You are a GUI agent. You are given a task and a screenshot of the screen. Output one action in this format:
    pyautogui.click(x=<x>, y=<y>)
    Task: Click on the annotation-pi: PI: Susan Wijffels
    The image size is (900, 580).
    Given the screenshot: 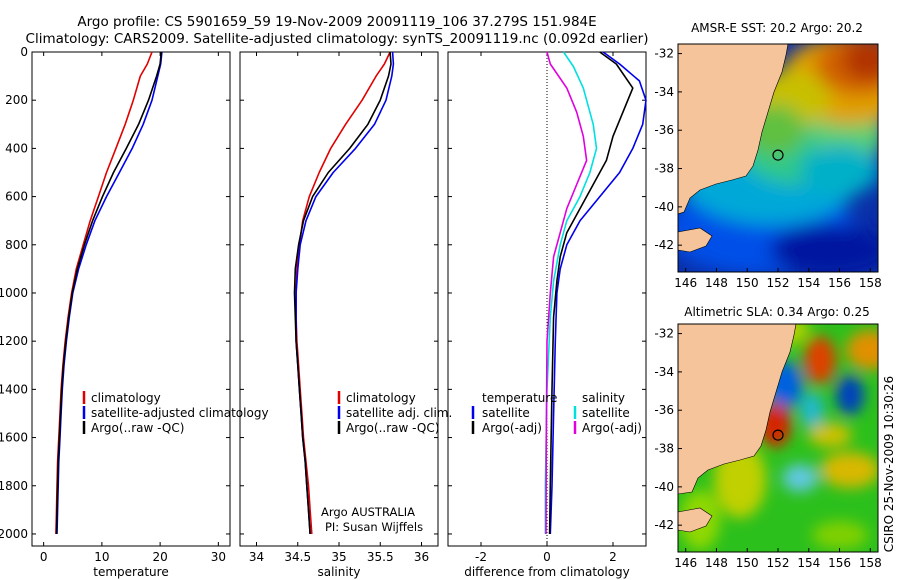 What is the action you would take?
    pyautogui.click(x=374, y=527)
    